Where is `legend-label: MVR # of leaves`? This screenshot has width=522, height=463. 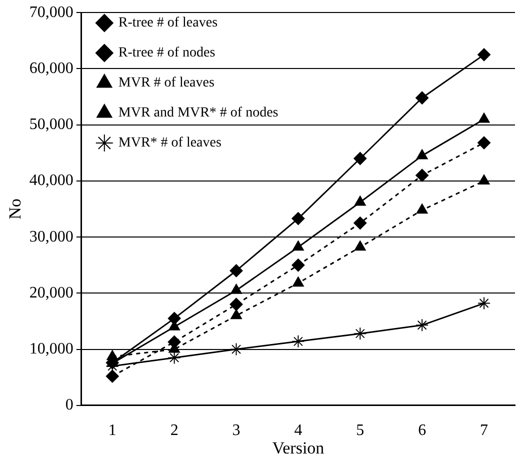 legend-label: MVR # of leaves is located at coordinates (166, 83).